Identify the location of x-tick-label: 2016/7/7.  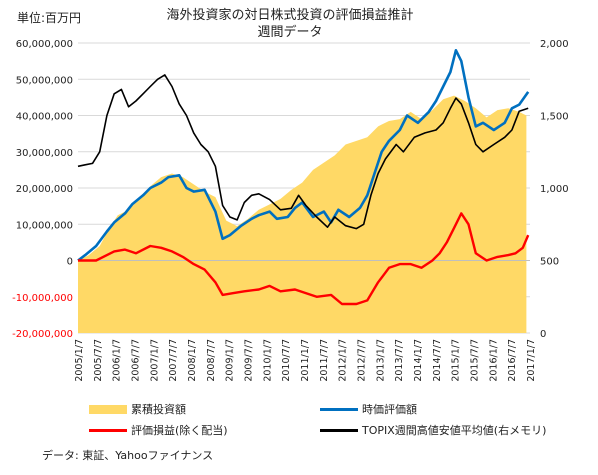
(512, 360).